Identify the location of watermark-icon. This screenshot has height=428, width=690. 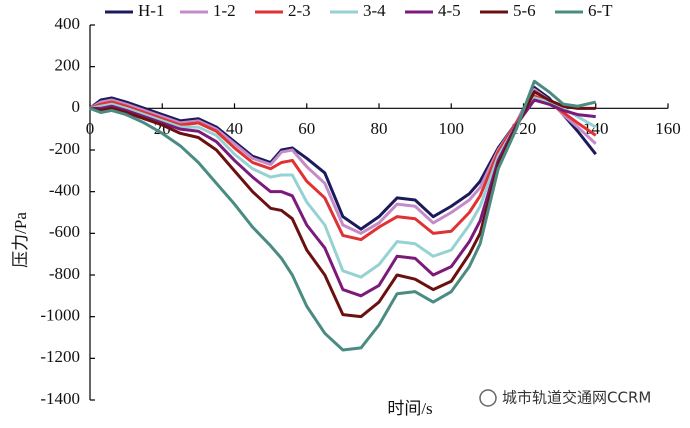
(488, 398).